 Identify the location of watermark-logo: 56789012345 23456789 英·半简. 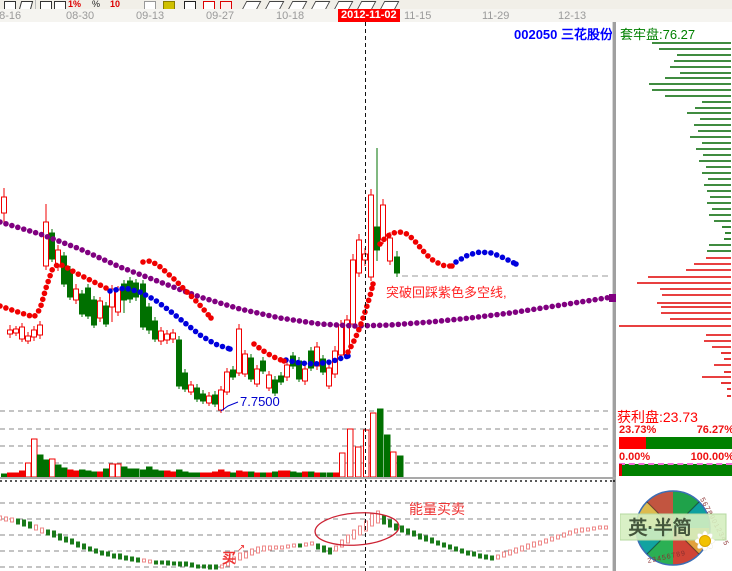
(675, 528).